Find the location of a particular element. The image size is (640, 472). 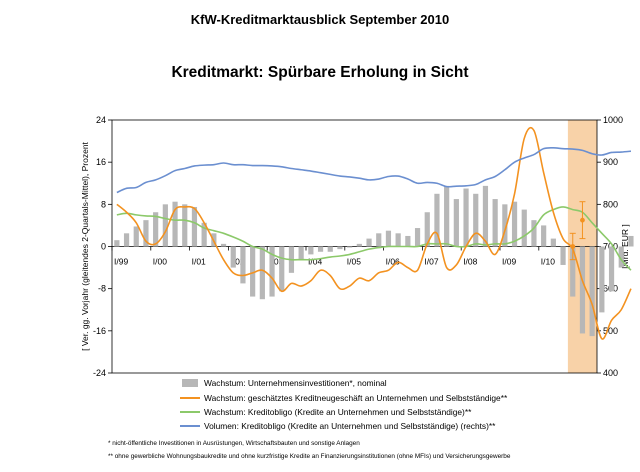

y-left-tick-label: 0 is located at coordinates (103, 247).